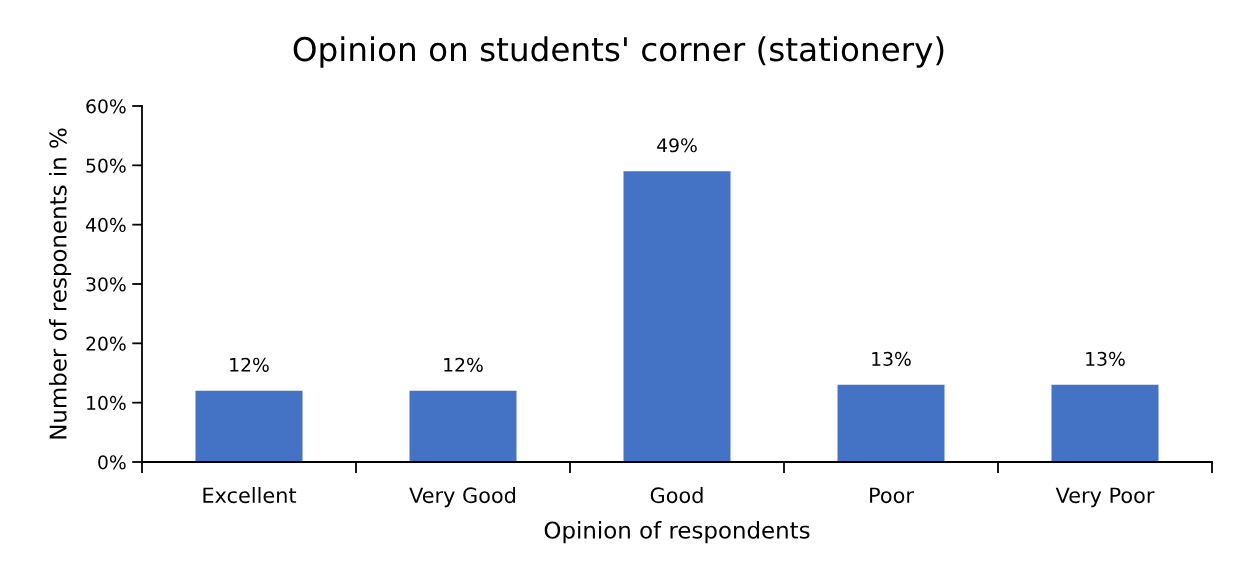 The image size is (1238, 571). Describe the element at coordinates (677, 145) in the screenshot. I see `data-label: 49%` at that location.